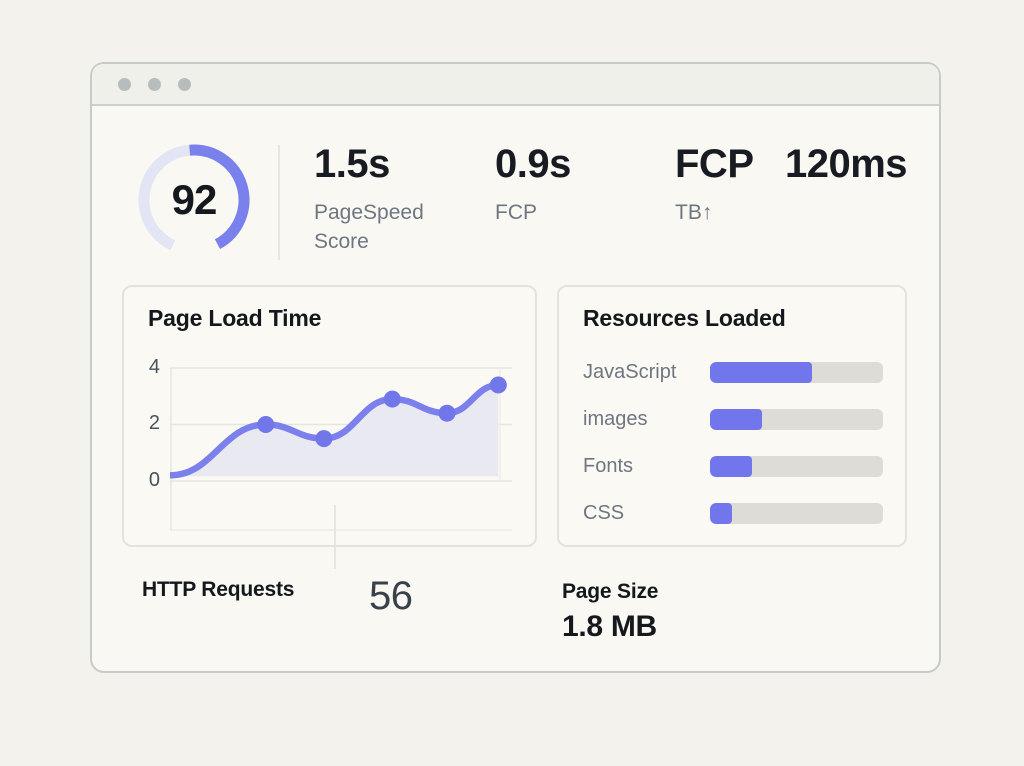 Image resolution: width=1024 pixels, height=766 pixels. Describe the element at coordinates (154, 367) in the screenshot. I see `y-axis-tick: 4` at that location.